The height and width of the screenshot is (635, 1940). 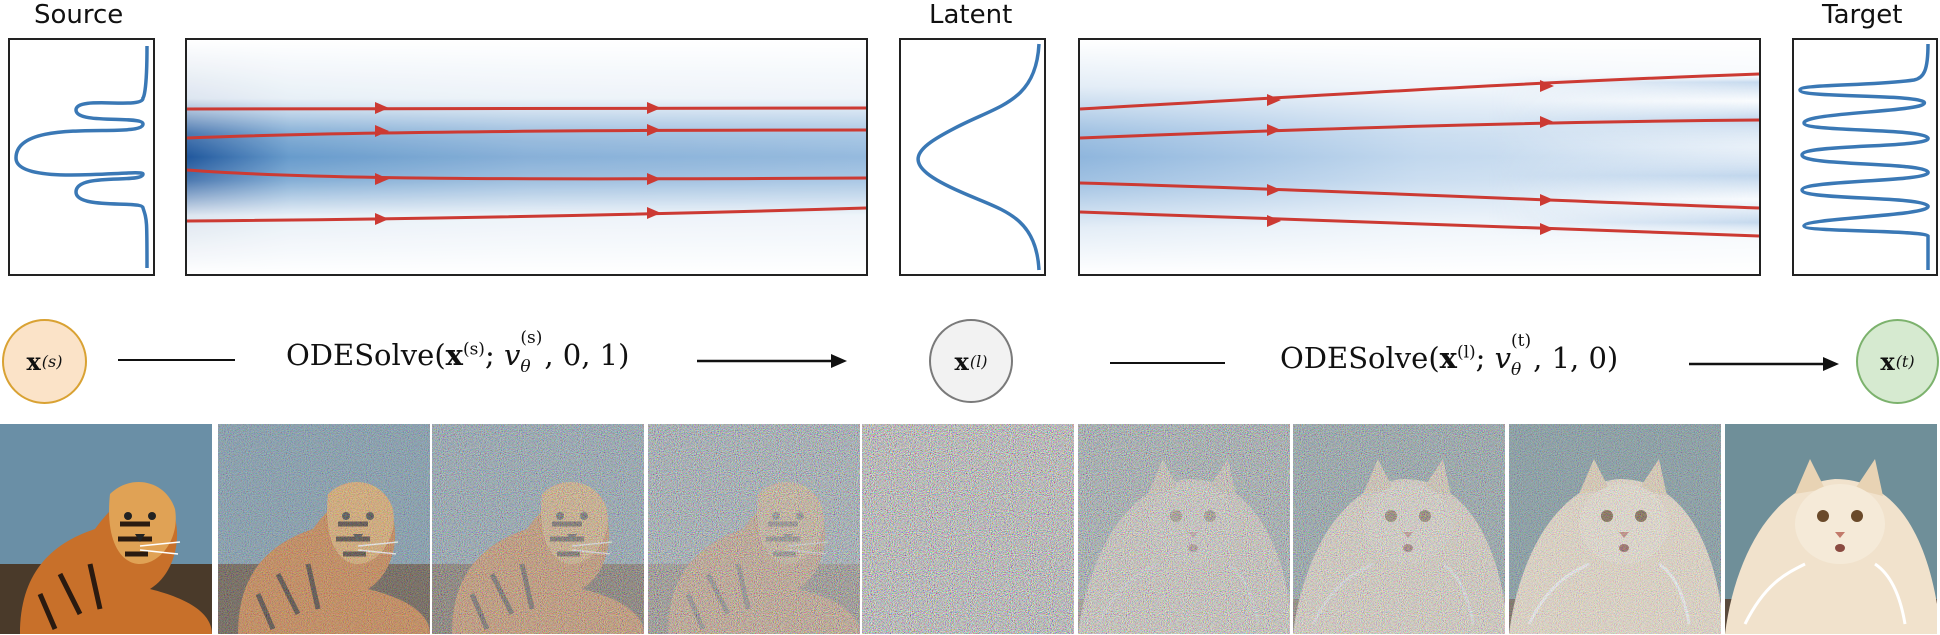 I want to click on latent-node: x (l), so click(x=971, y=361).